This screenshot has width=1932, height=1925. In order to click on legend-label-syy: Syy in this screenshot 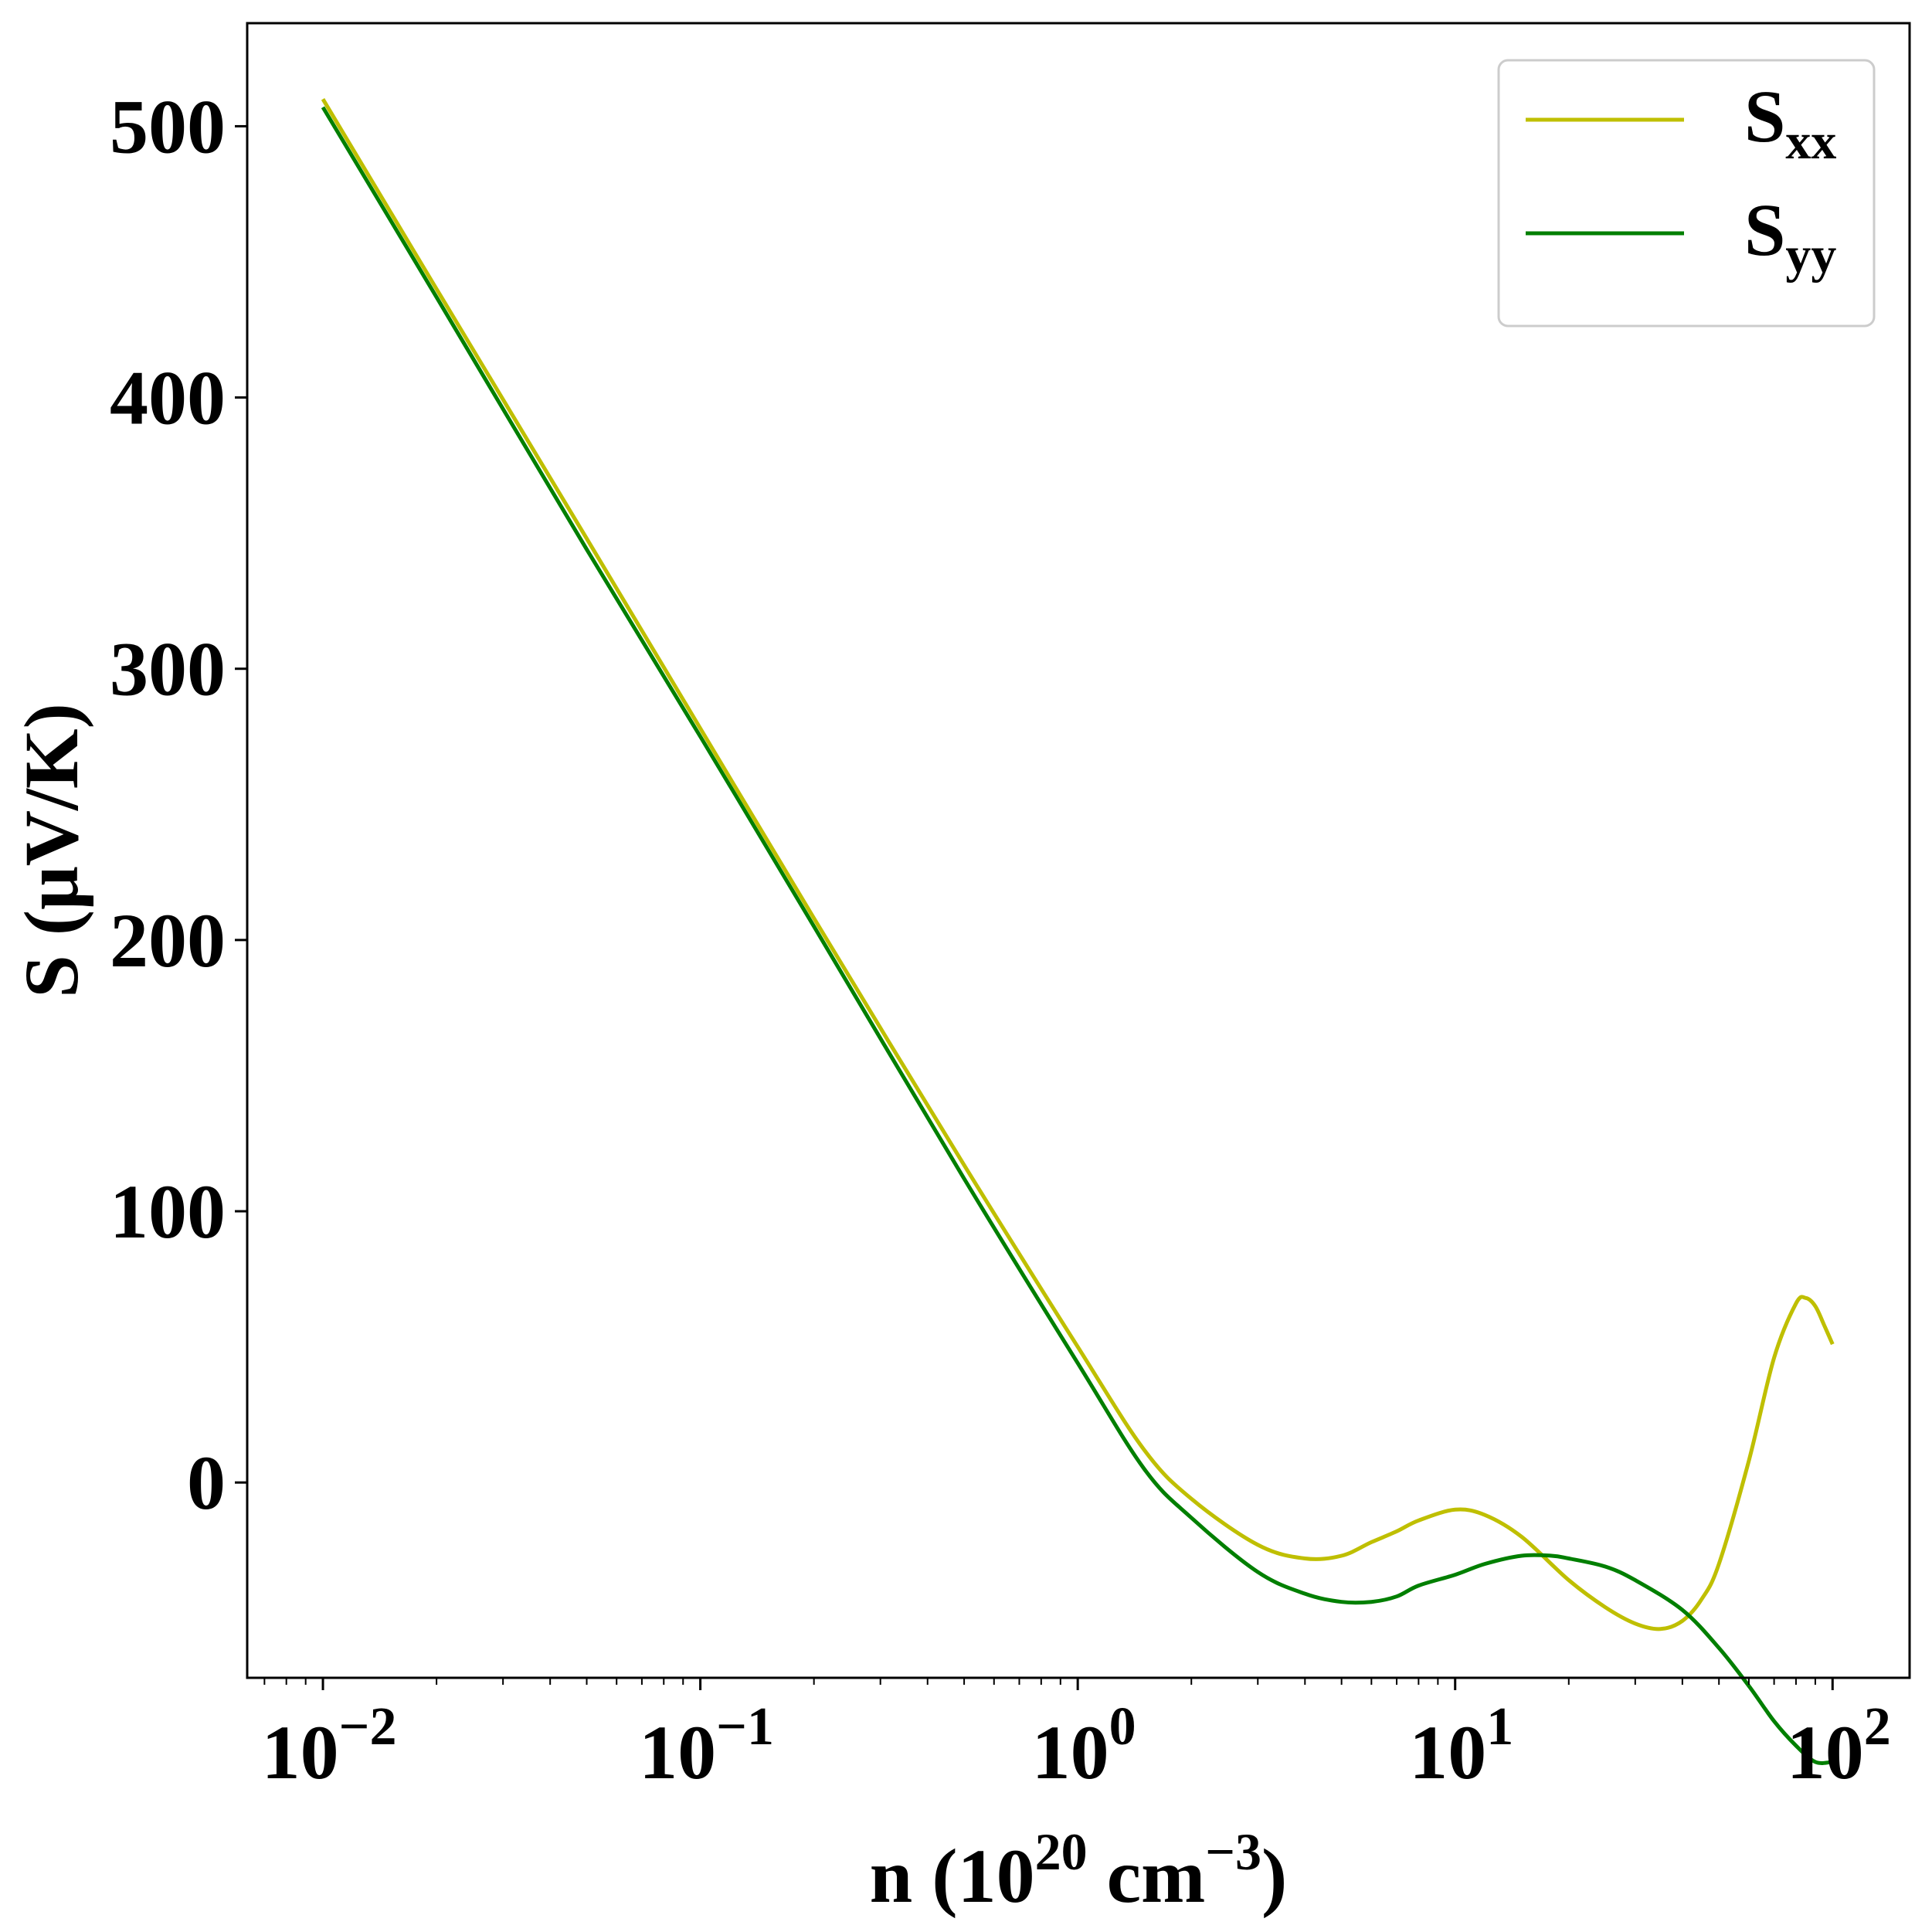, I will do `click(1790, 235)`.